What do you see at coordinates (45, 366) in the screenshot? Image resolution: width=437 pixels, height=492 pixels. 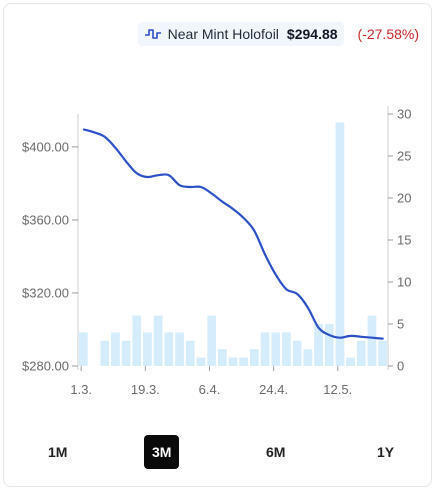 I see `left-tick-label: $280.00` at bounding box center [45, 366].